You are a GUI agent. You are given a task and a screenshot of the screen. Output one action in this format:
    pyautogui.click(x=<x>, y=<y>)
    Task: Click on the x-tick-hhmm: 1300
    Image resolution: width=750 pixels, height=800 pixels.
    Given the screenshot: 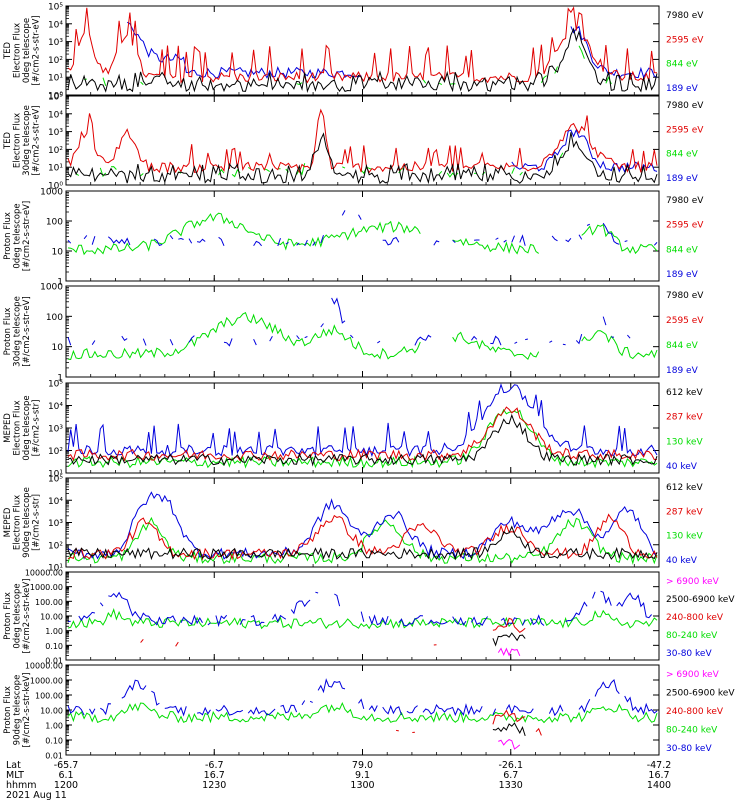 What is the action you would take?
    pyautogui.click(x=362, y=785)
    